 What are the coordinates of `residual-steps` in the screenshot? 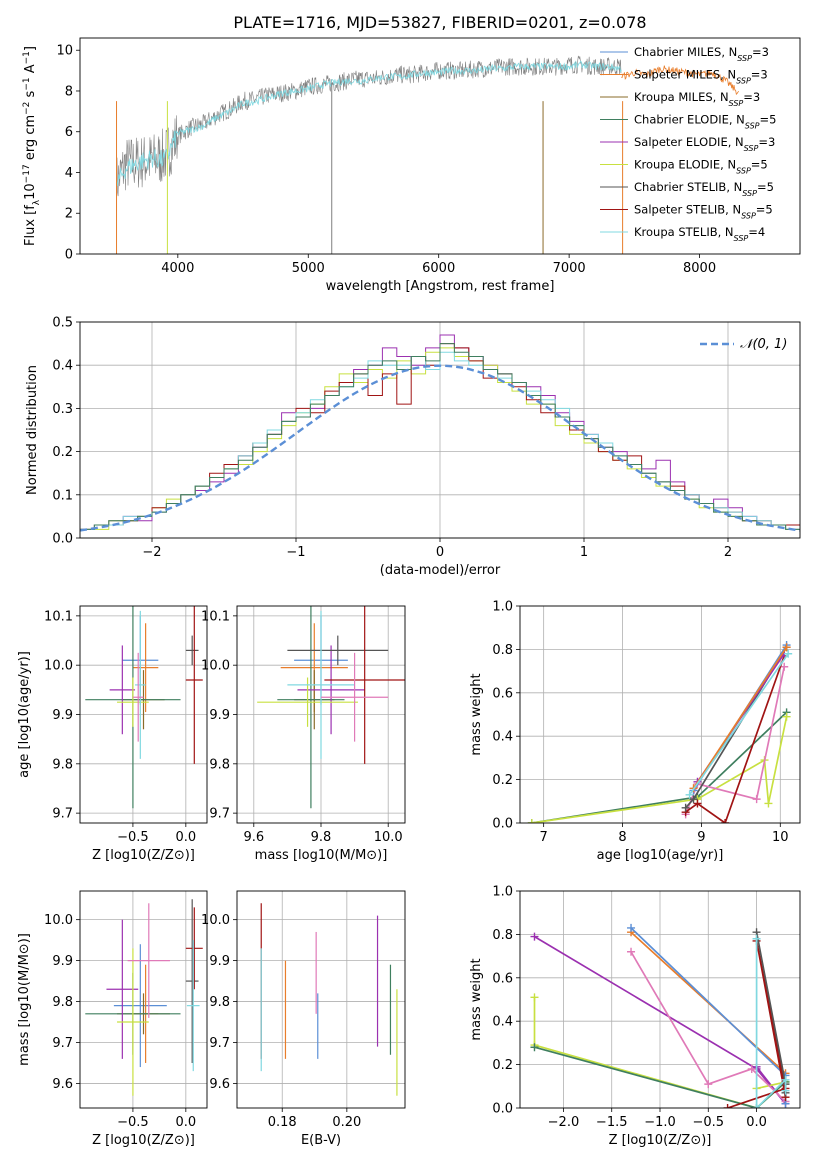 It's located at (440, 433).